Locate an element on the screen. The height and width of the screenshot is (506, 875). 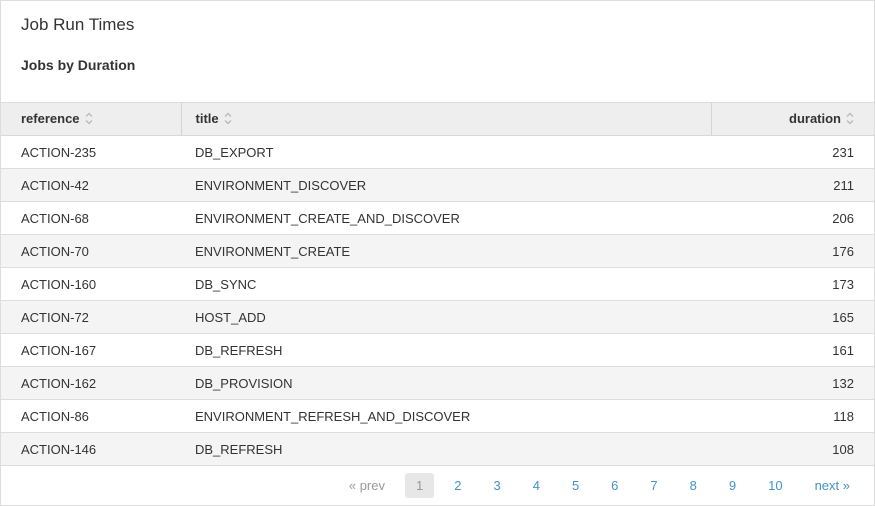
column-header-label: reference is located at coordinates (50, 118).